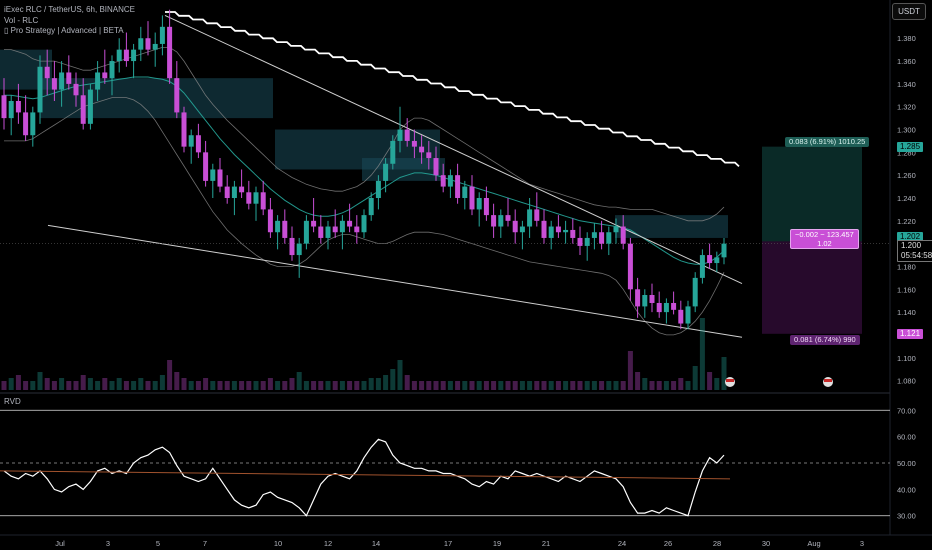 The height and width of the screenshot is (550, 932). I want to click on time-tick: 7, so click(205, 543).